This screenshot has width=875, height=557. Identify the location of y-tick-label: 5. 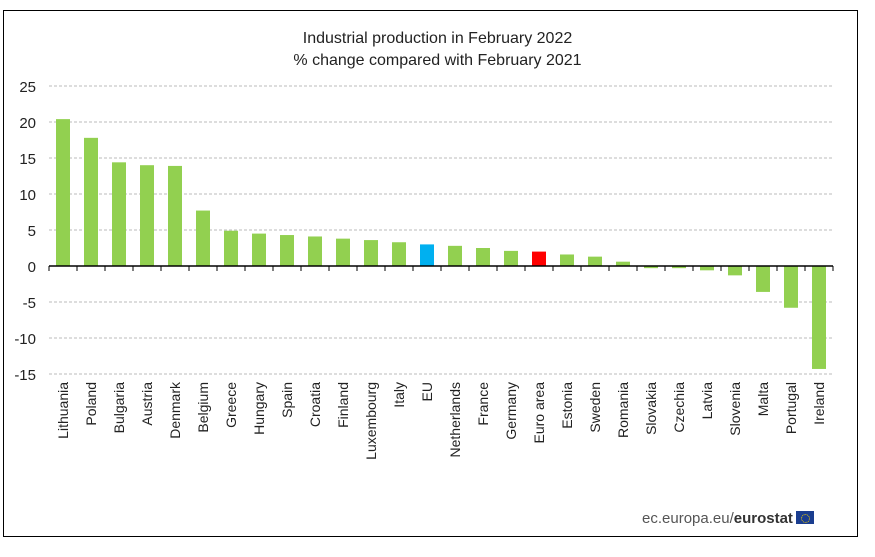
(32, 231).